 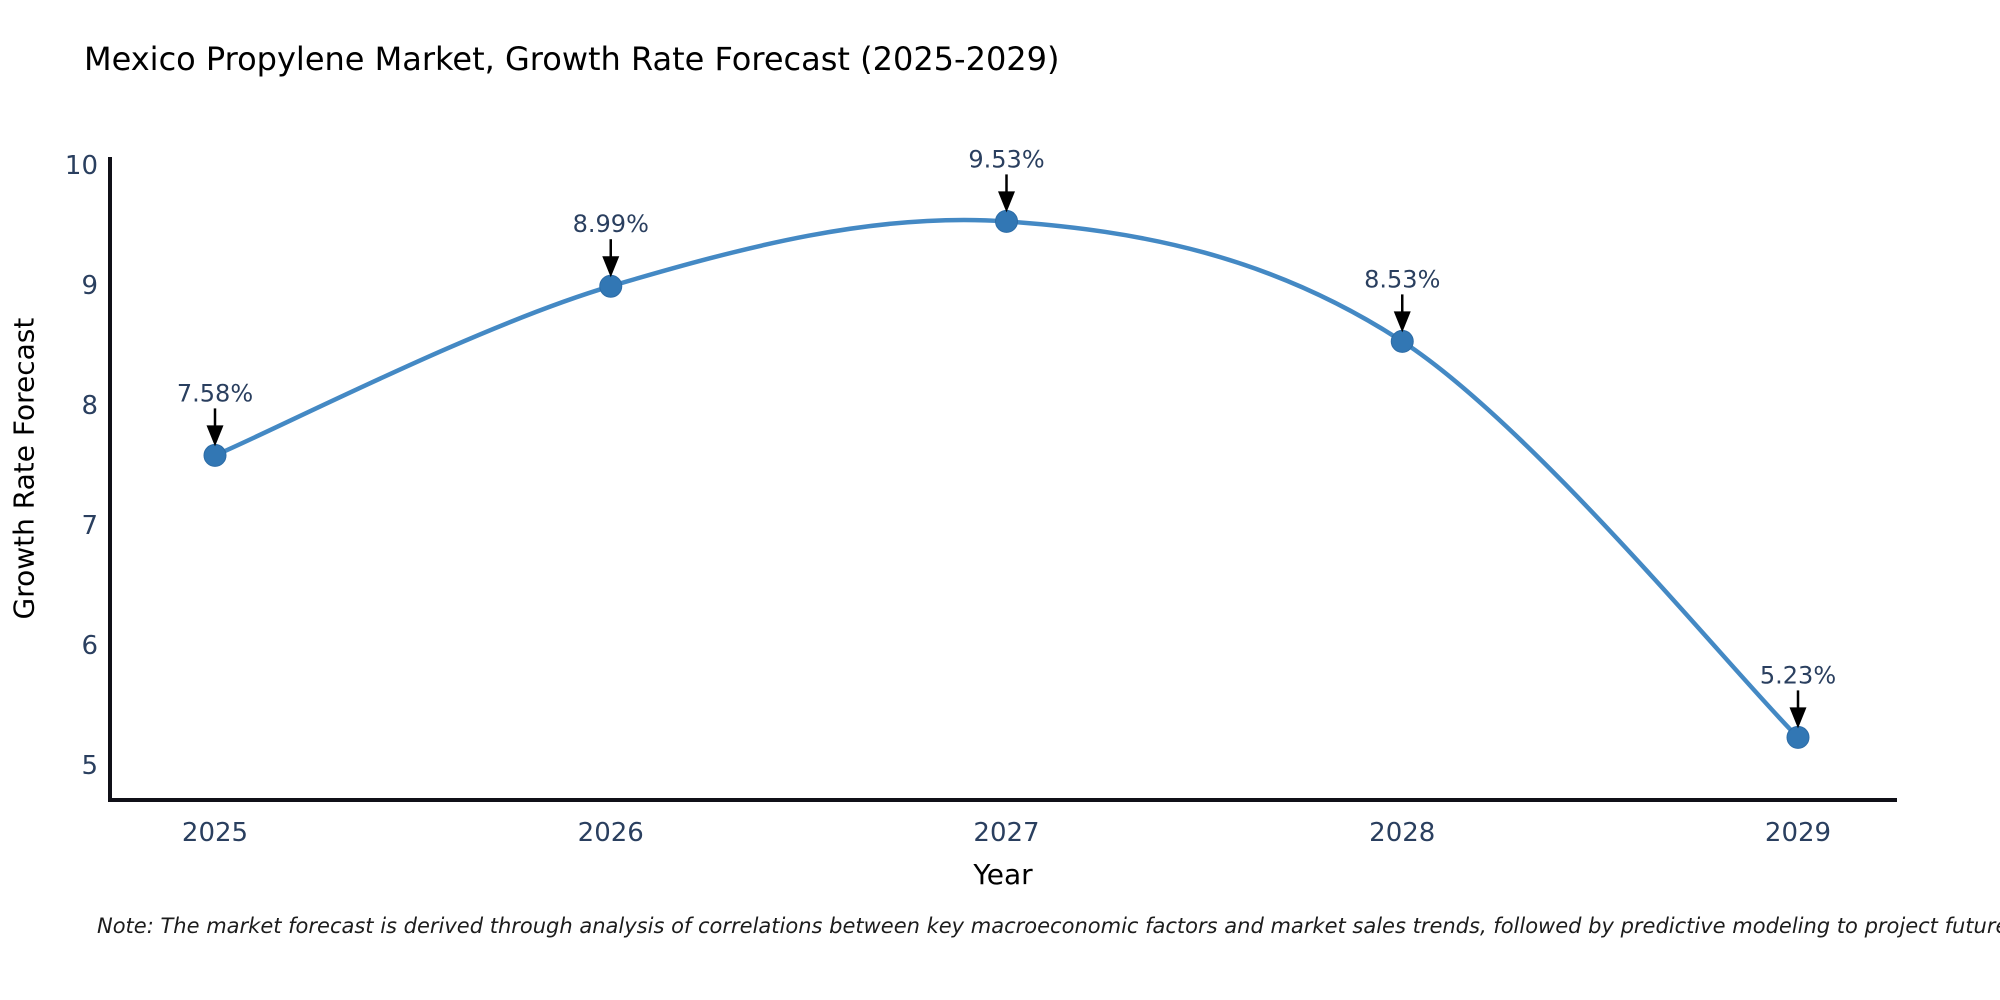 I want to click on data-point-value-label: 8.53%, so click(x=1402, y=279).